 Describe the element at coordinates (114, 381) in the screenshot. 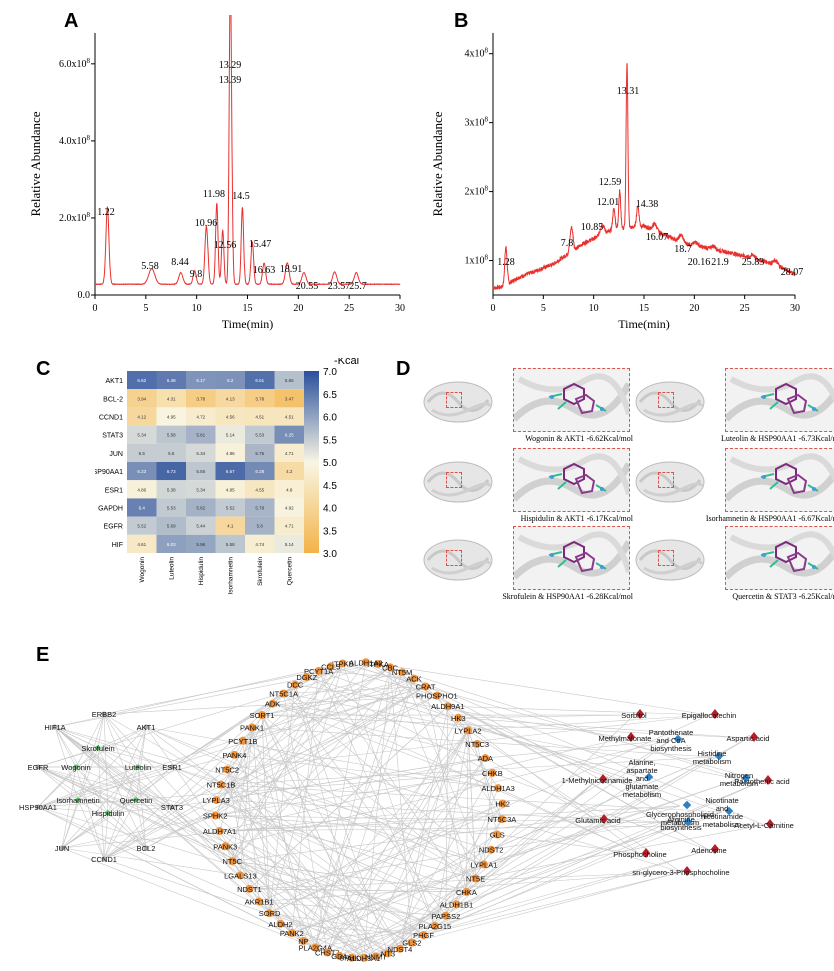

I see `heatmap-row-label: AKT1` at that location.